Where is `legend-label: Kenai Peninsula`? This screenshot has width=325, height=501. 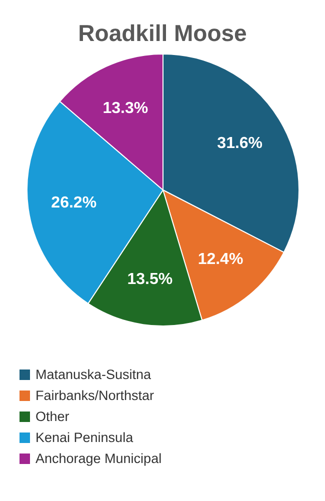
legend-label: Kenai Peninsula is located at coordinates (85, 437).